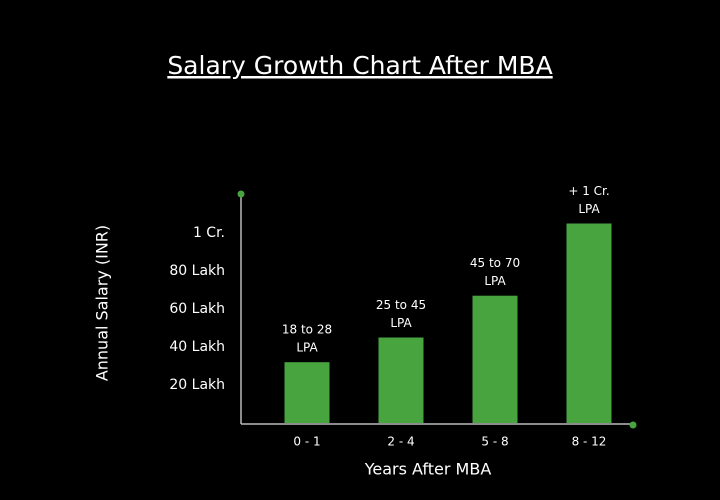  I want to click on bar-annotation: 18 to 28, so click(307, 330).